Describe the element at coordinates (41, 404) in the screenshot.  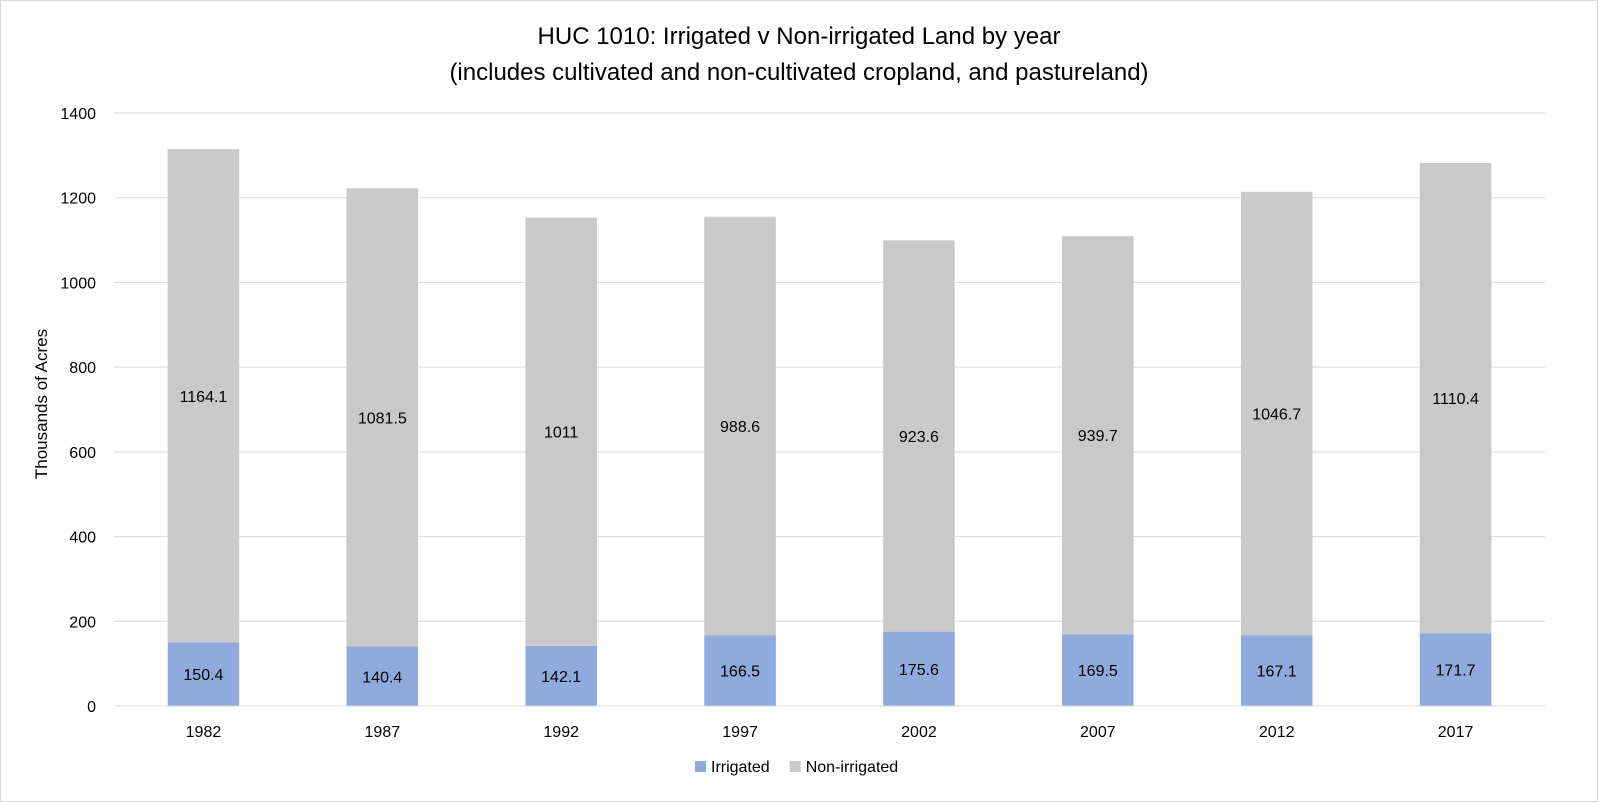
I see `y-axis-label: Thousands of Acres` at that location.